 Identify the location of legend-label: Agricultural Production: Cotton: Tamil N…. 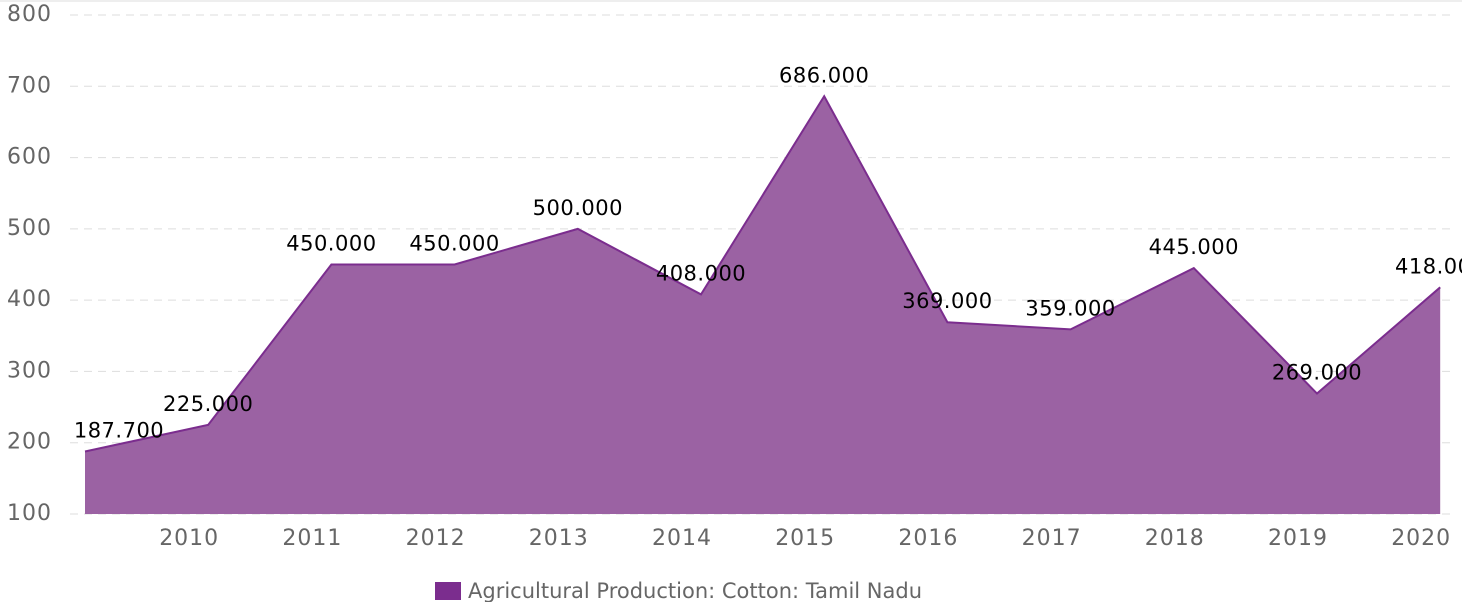
(695, 590).